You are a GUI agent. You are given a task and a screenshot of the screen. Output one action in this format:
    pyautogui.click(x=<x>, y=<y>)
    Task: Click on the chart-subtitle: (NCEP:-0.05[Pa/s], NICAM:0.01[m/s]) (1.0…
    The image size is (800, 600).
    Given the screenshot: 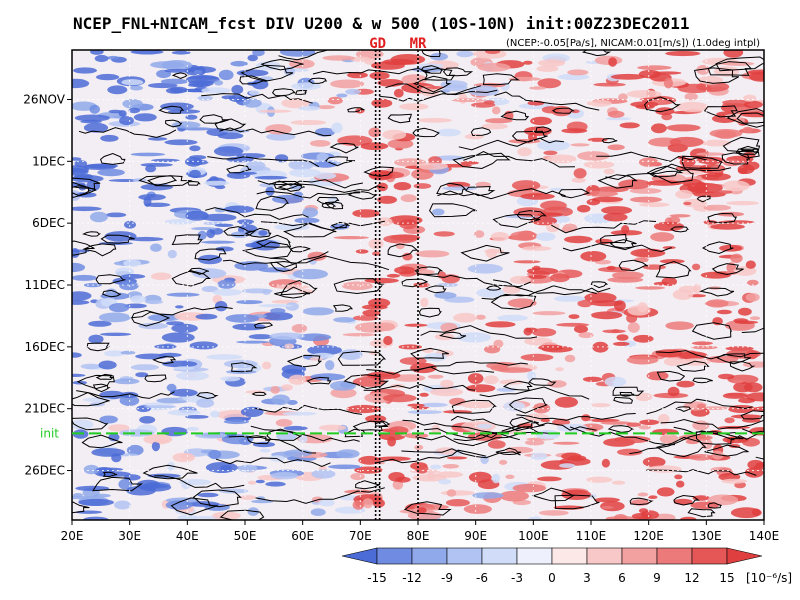 What is the action you would take?
    pyautogui.click(x=633, y=43)
    